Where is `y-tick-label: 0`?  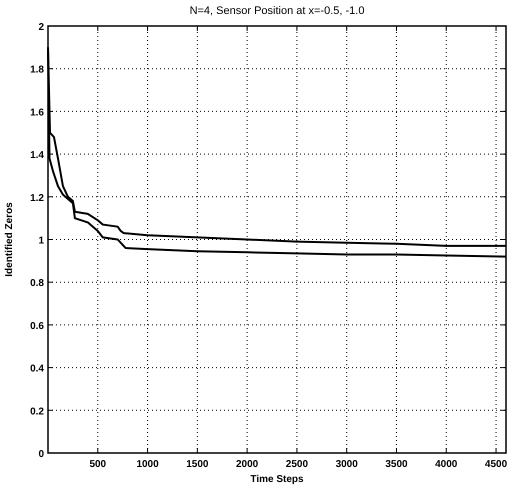
y-tick-label: 0 is located at coordinates (41, 454).